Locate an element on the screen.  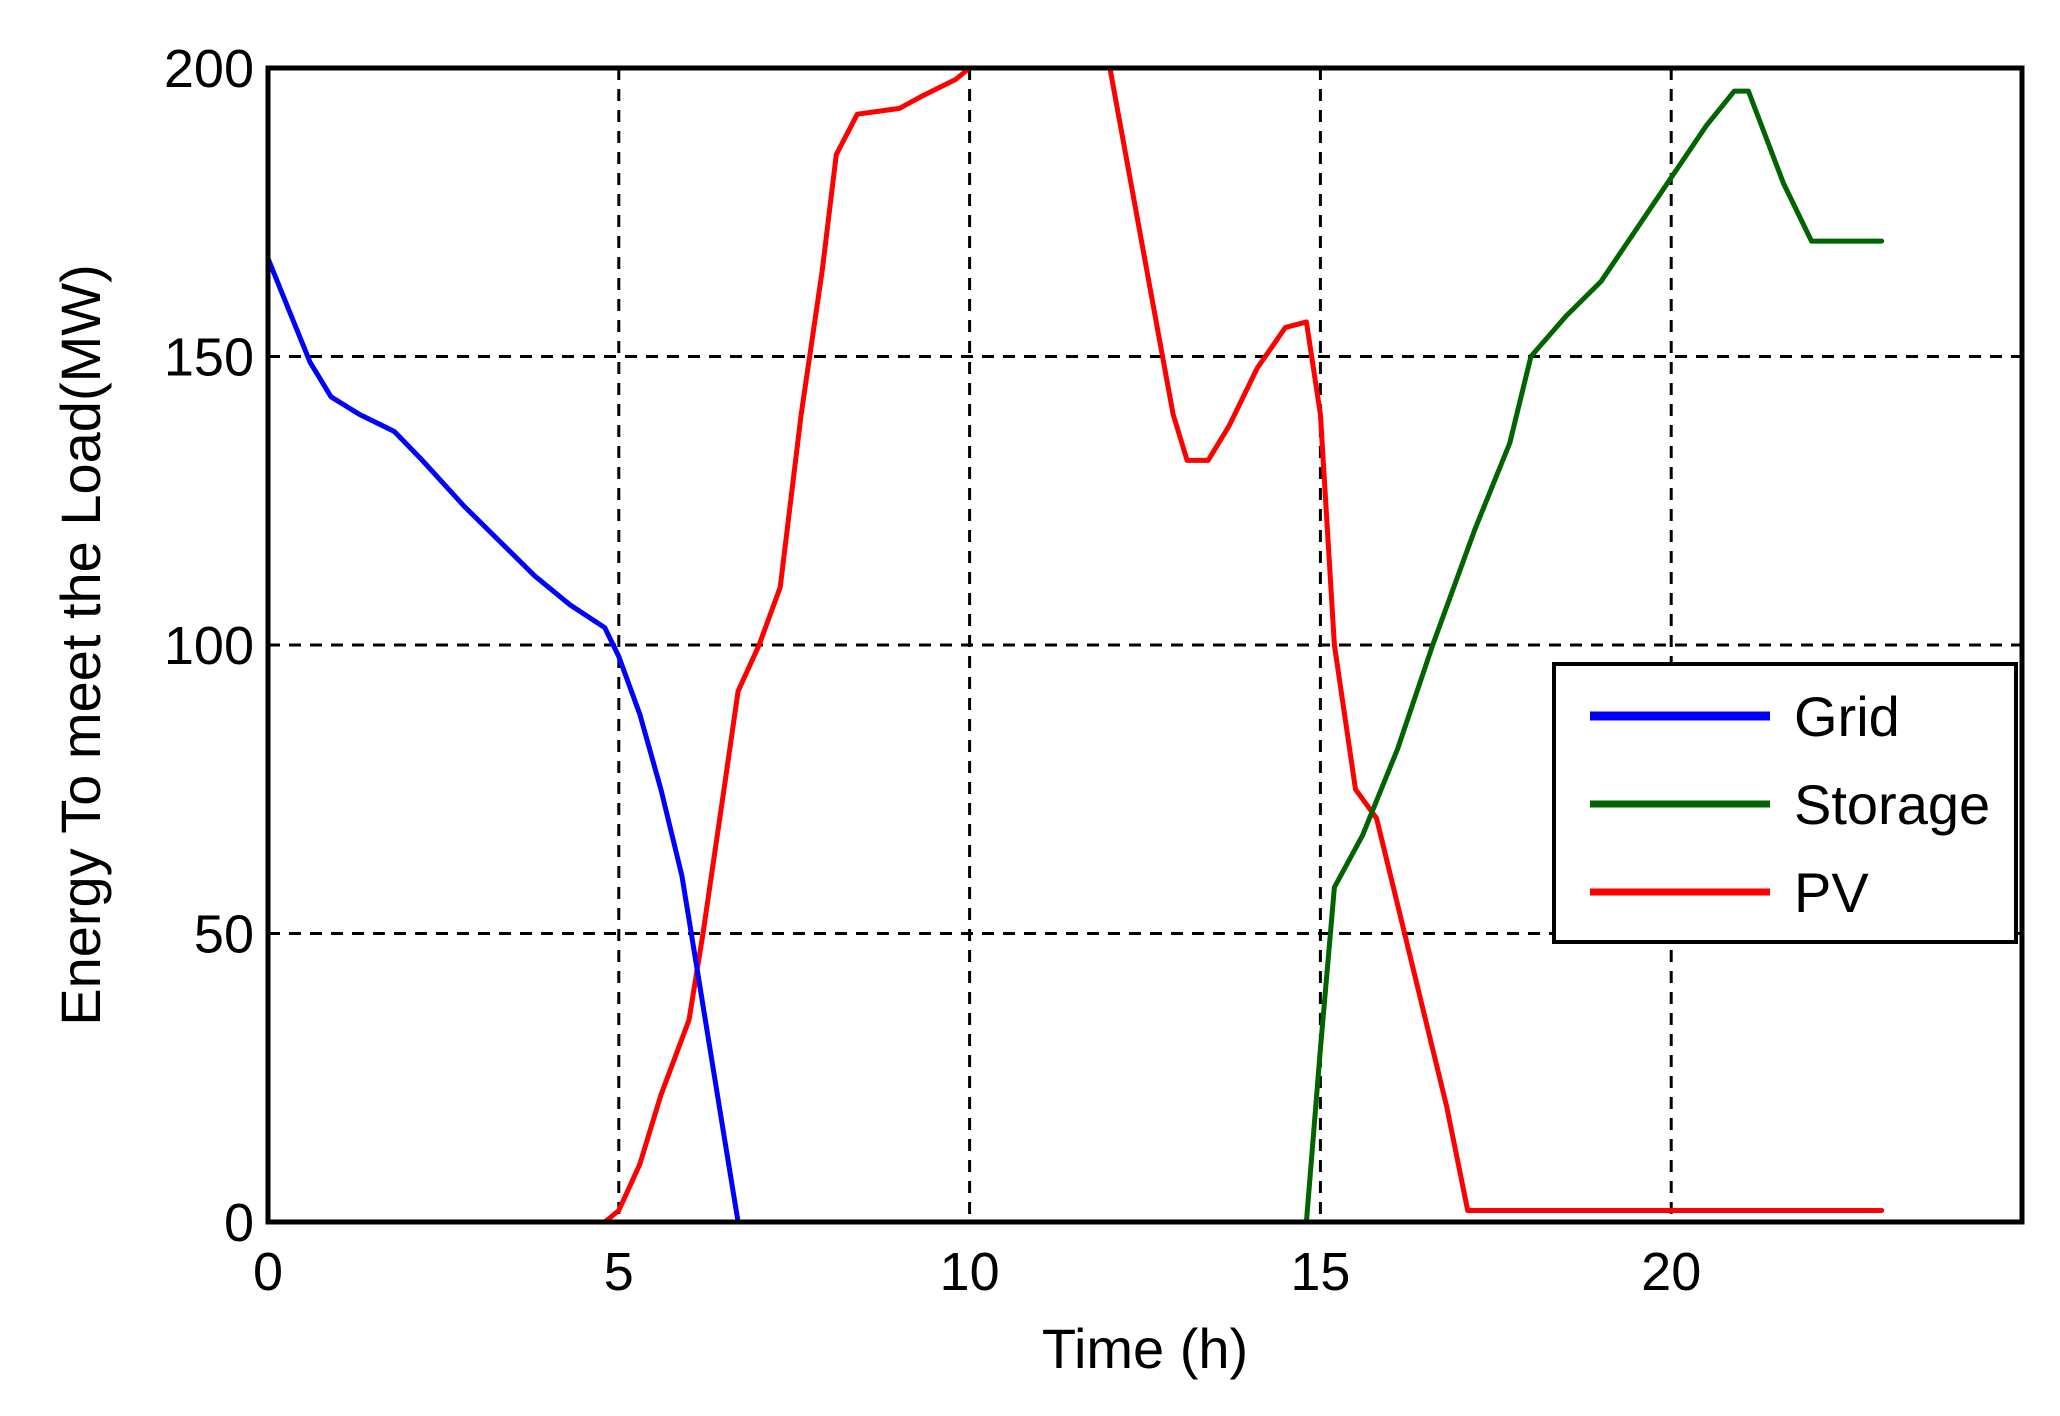
legend-label-grid: Grid is located at coordinates (1847, 716).